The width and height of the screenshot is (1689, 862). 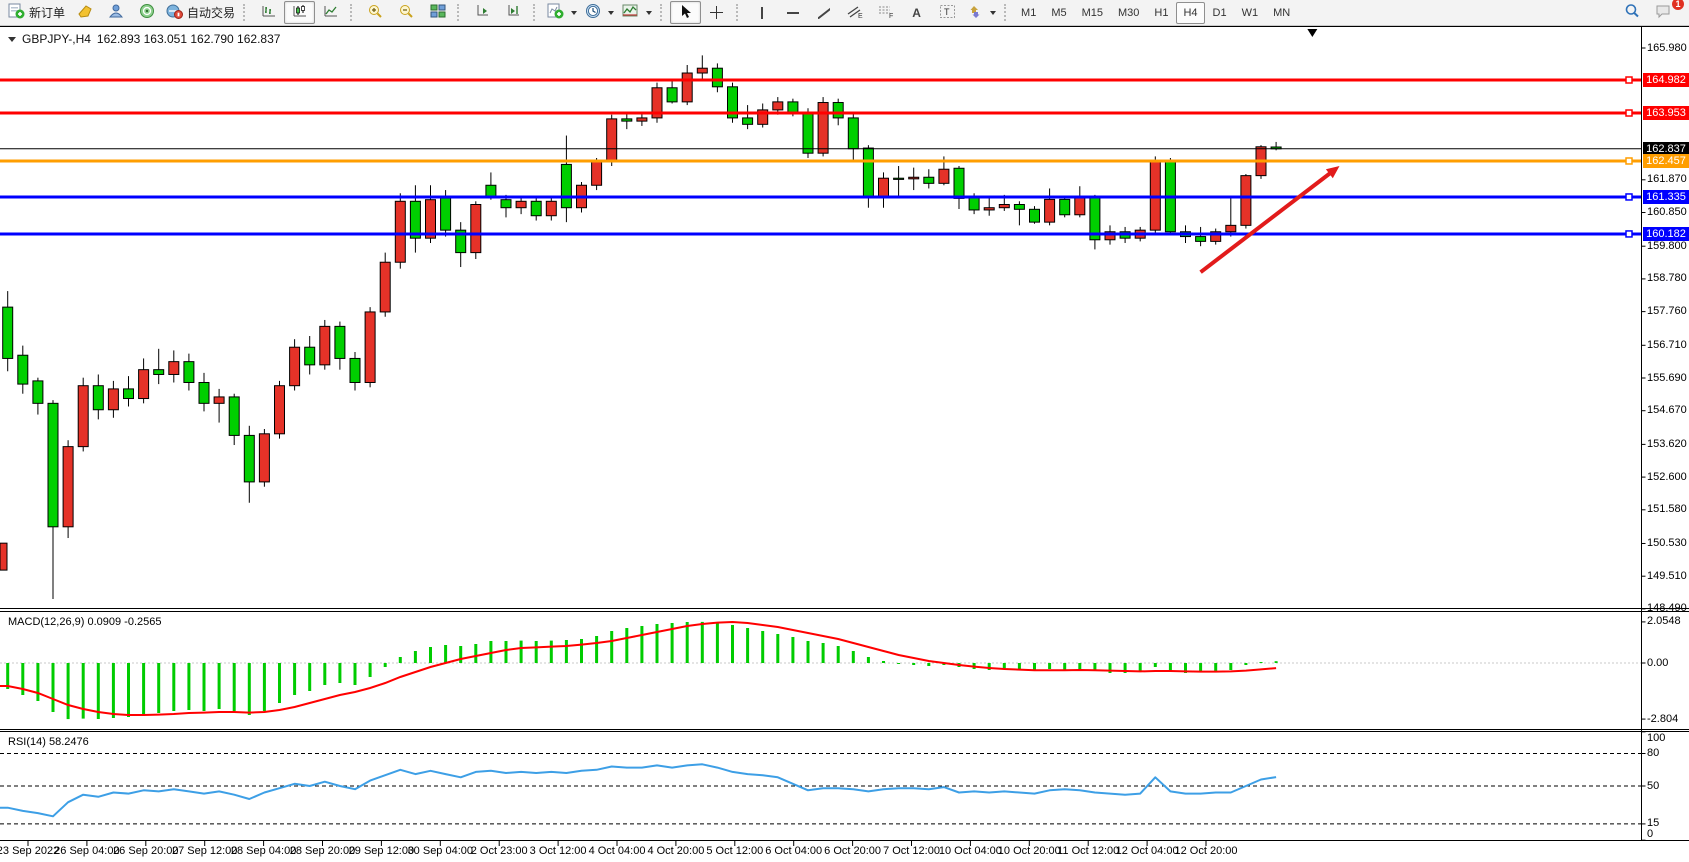 What do you see at coordinates (821, 789) in the screenshot?
I see `rsi-level-lines` at bounding box center [821, 789].